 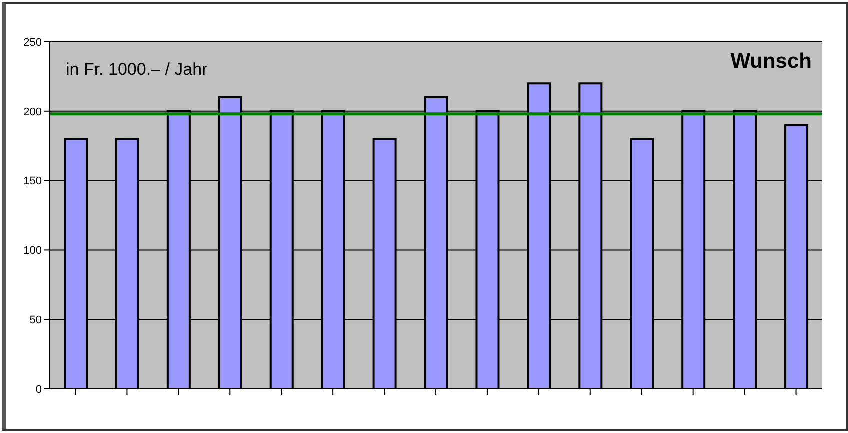 What do you see at coordinates (33, 112) in the screenshot?
I see `y-tick-label: 200` at bounding box center [33, 112].